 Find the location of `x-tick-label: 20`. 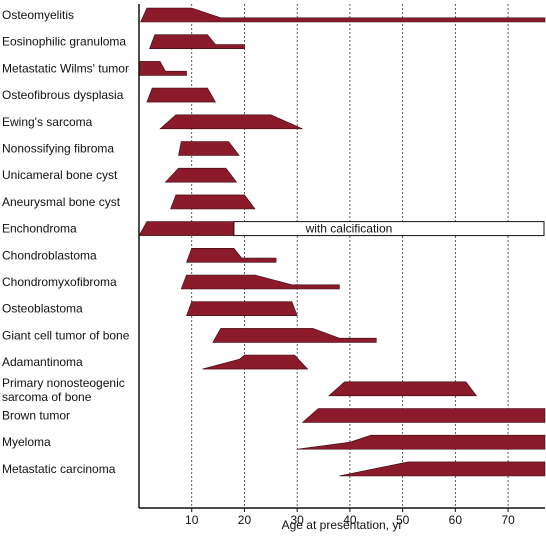

x-tick-label: 20 is located at coordinates (245, 520).